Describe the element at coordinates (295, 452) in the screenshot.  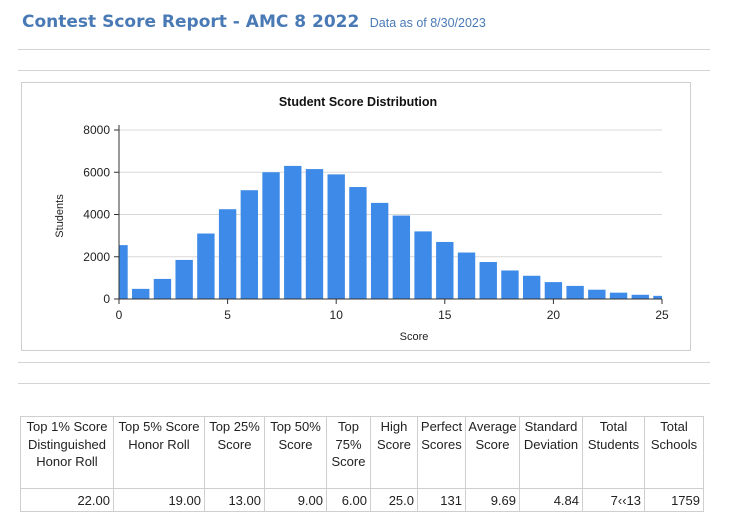
I see `stats-header-cell: Top 50% Score` at that location.